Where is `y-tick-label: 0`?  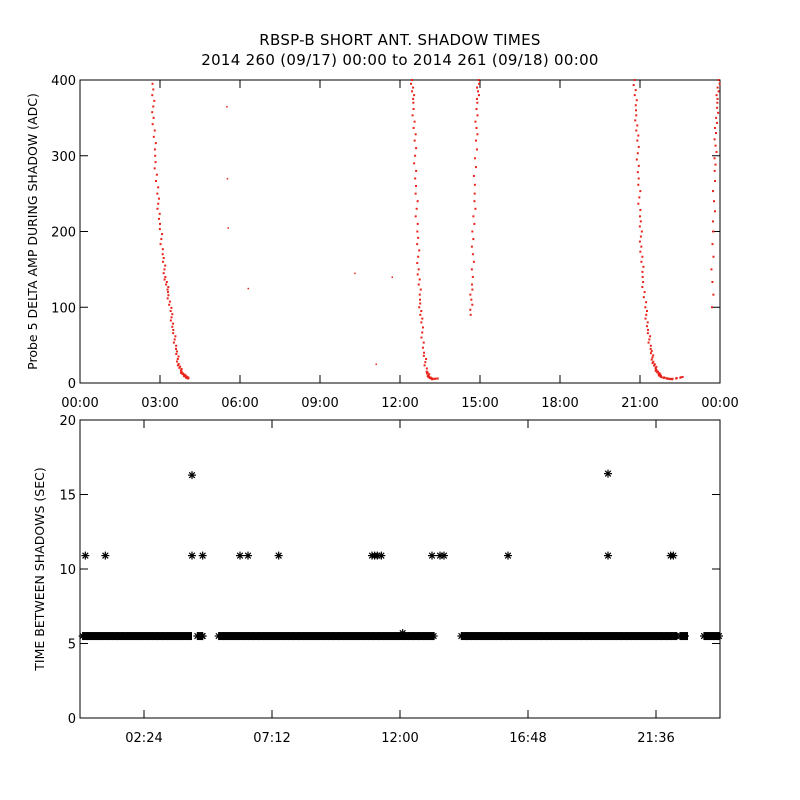 y-tick-label: 0 is located at coordinates (72, 719).